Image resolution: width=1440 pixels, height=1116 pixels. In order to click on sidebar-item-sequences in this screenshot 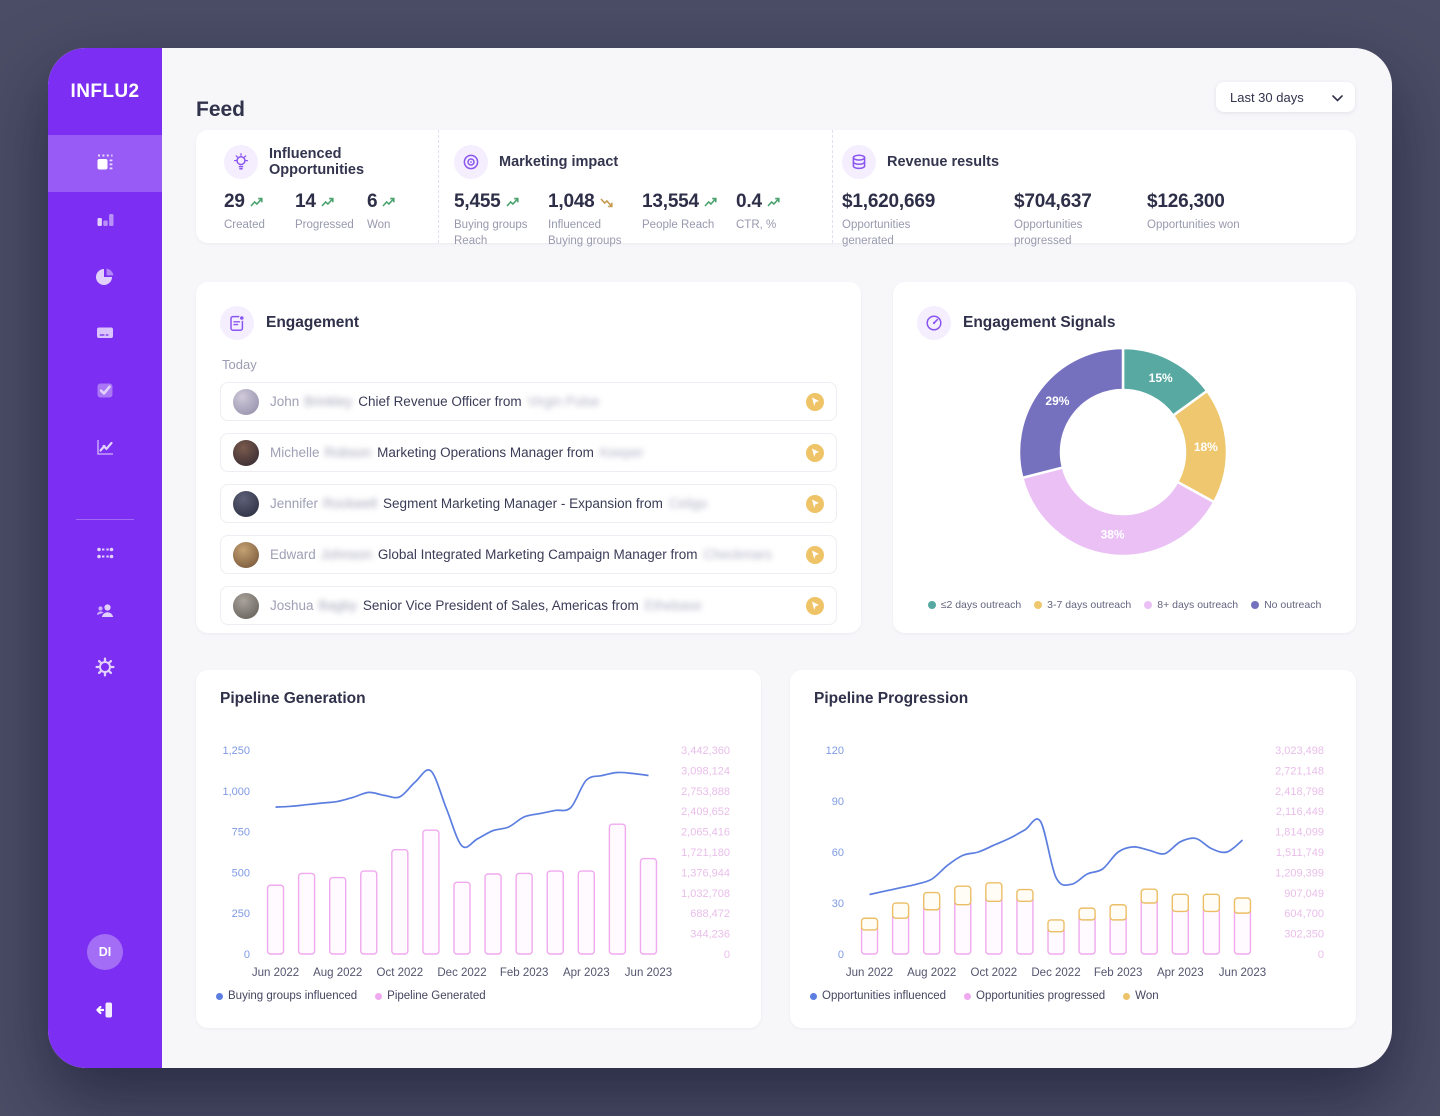, I will do `click(105, 554)`.